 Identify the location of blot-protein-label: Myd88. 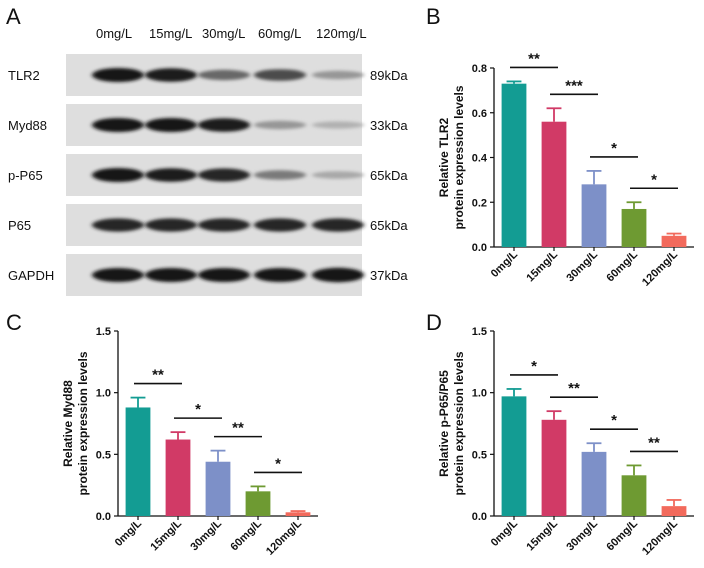
(27, 125).